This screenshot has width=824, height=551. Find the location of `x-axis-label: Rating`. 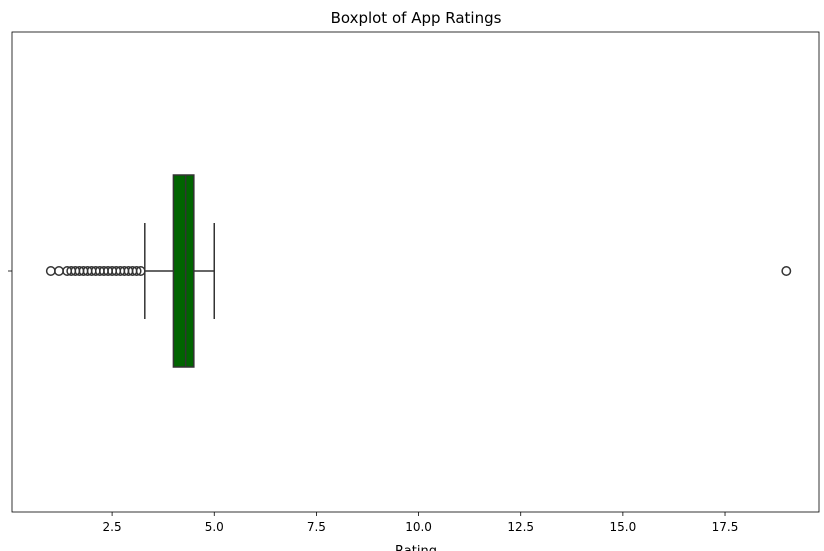

x-axis-label: Rating is located at coordinates (416, 547).